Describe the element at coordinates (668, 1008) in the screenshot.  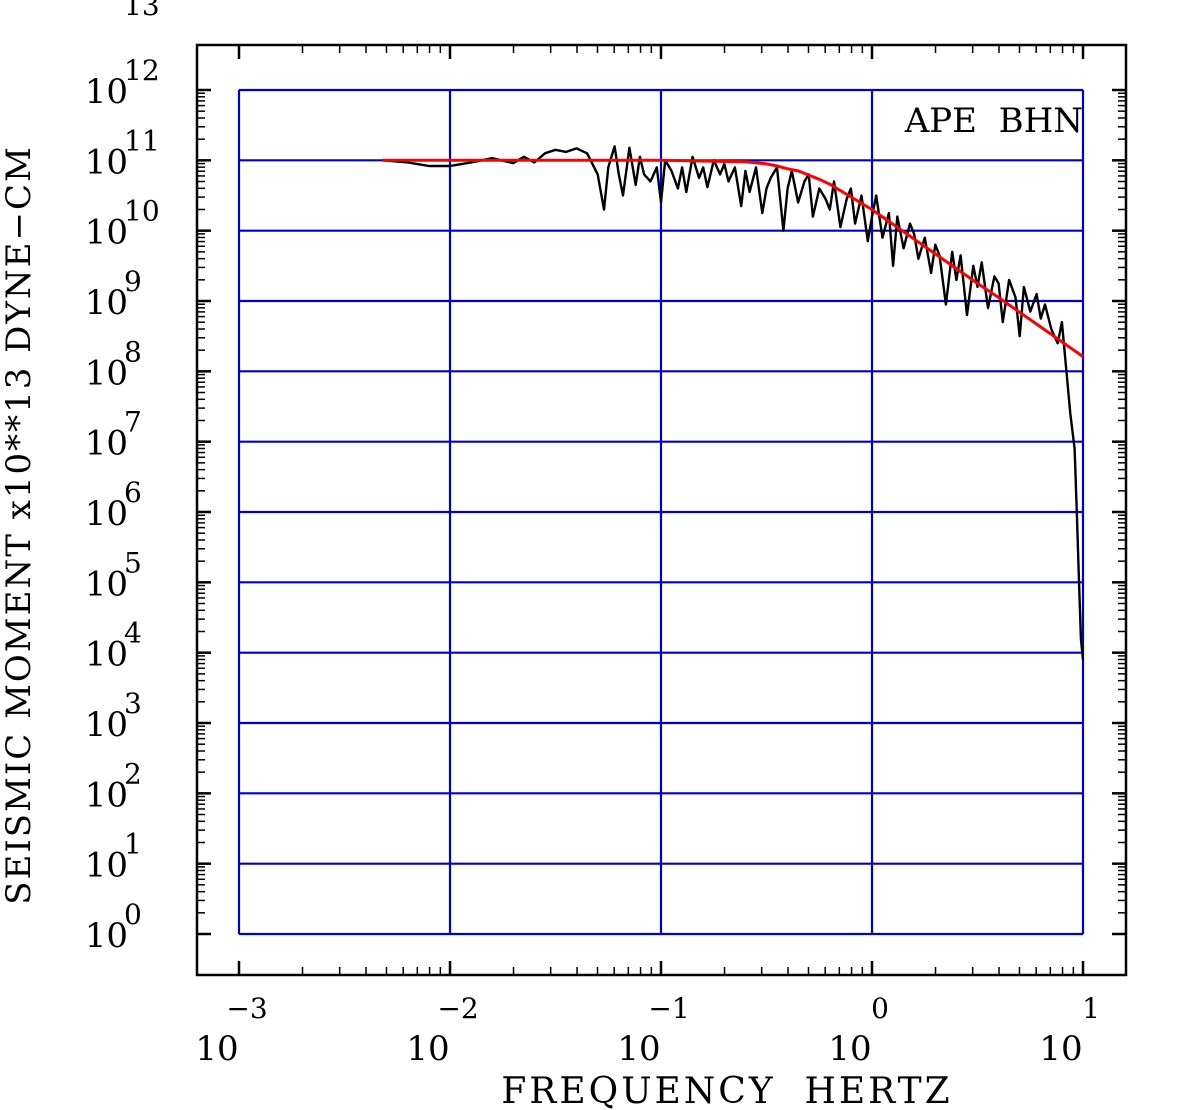
I see `x-tick-exponent: −1` at that location.